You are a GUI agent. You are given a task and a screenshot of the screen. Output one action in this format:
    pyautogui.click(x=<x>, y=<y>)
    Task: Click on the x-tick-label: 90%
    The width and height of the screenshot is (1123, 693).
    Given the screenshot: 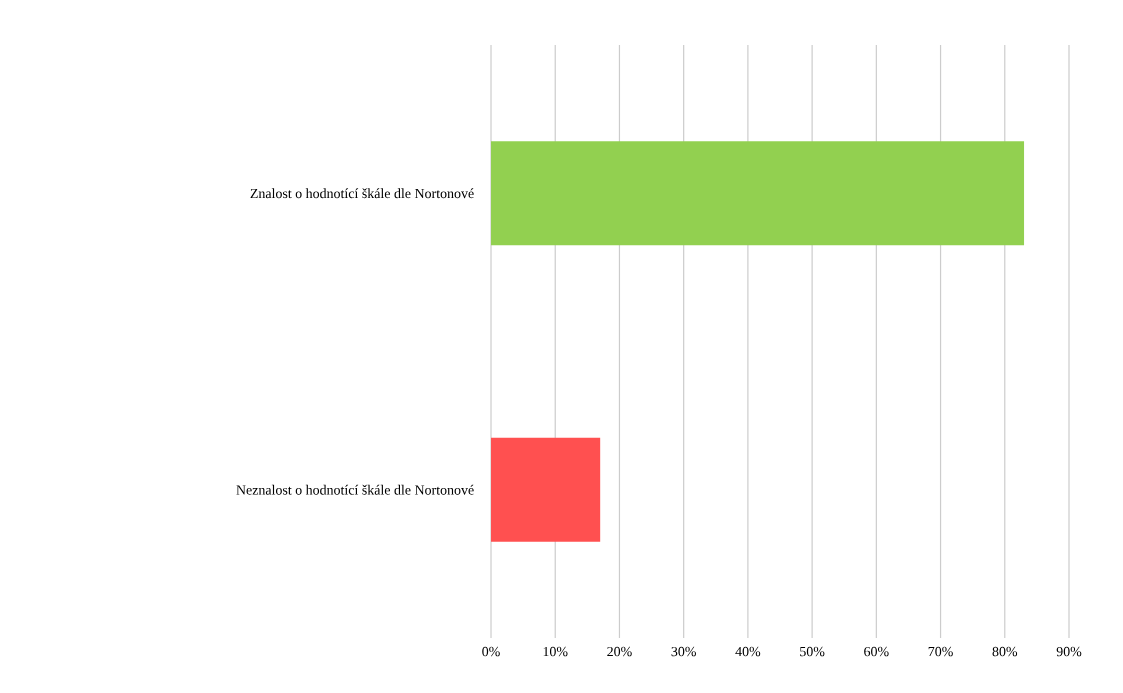 What is the action you would take?
    pyautogui.click(x=1069, y=651)
    